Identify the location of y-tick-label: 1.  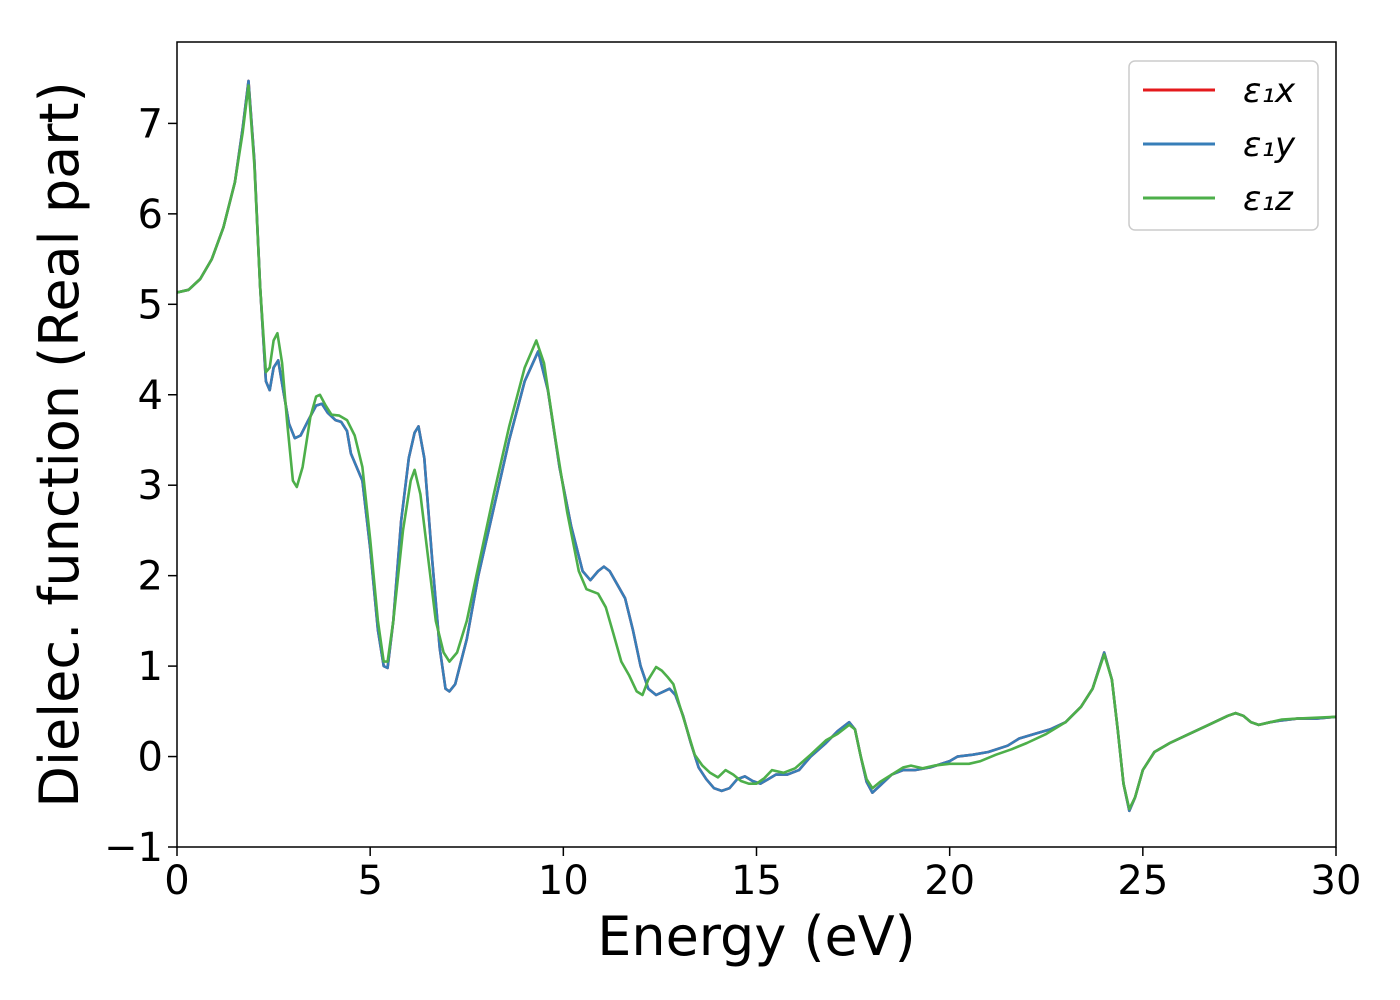
(150, 667).